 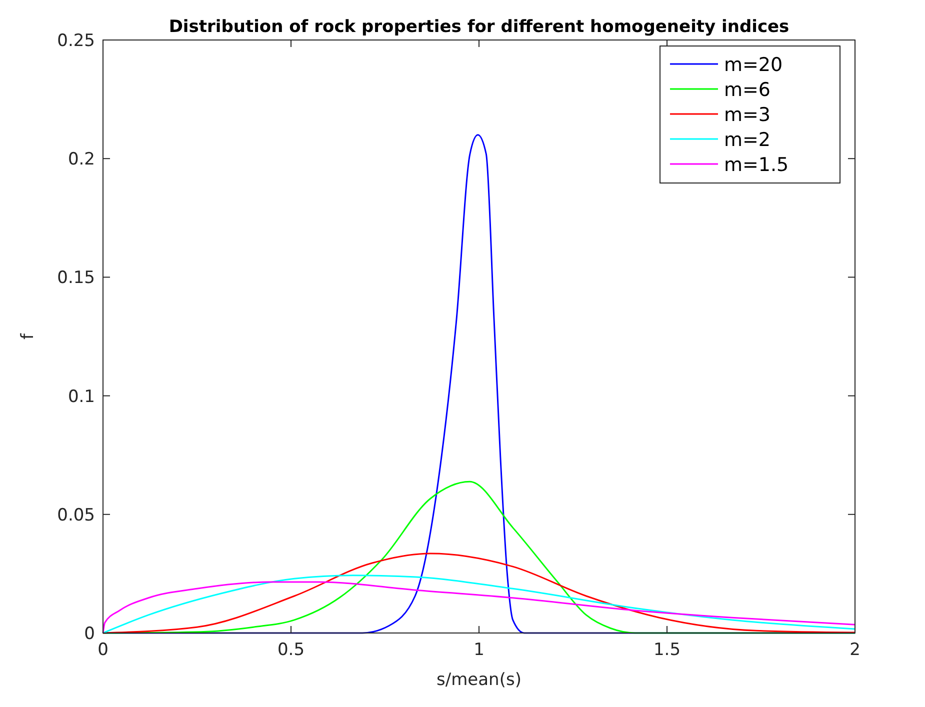 What do you see at coordinates (756, 165) in the screenshot?
I see `legend-label: m=1.5` at bounding box center [756, 165].